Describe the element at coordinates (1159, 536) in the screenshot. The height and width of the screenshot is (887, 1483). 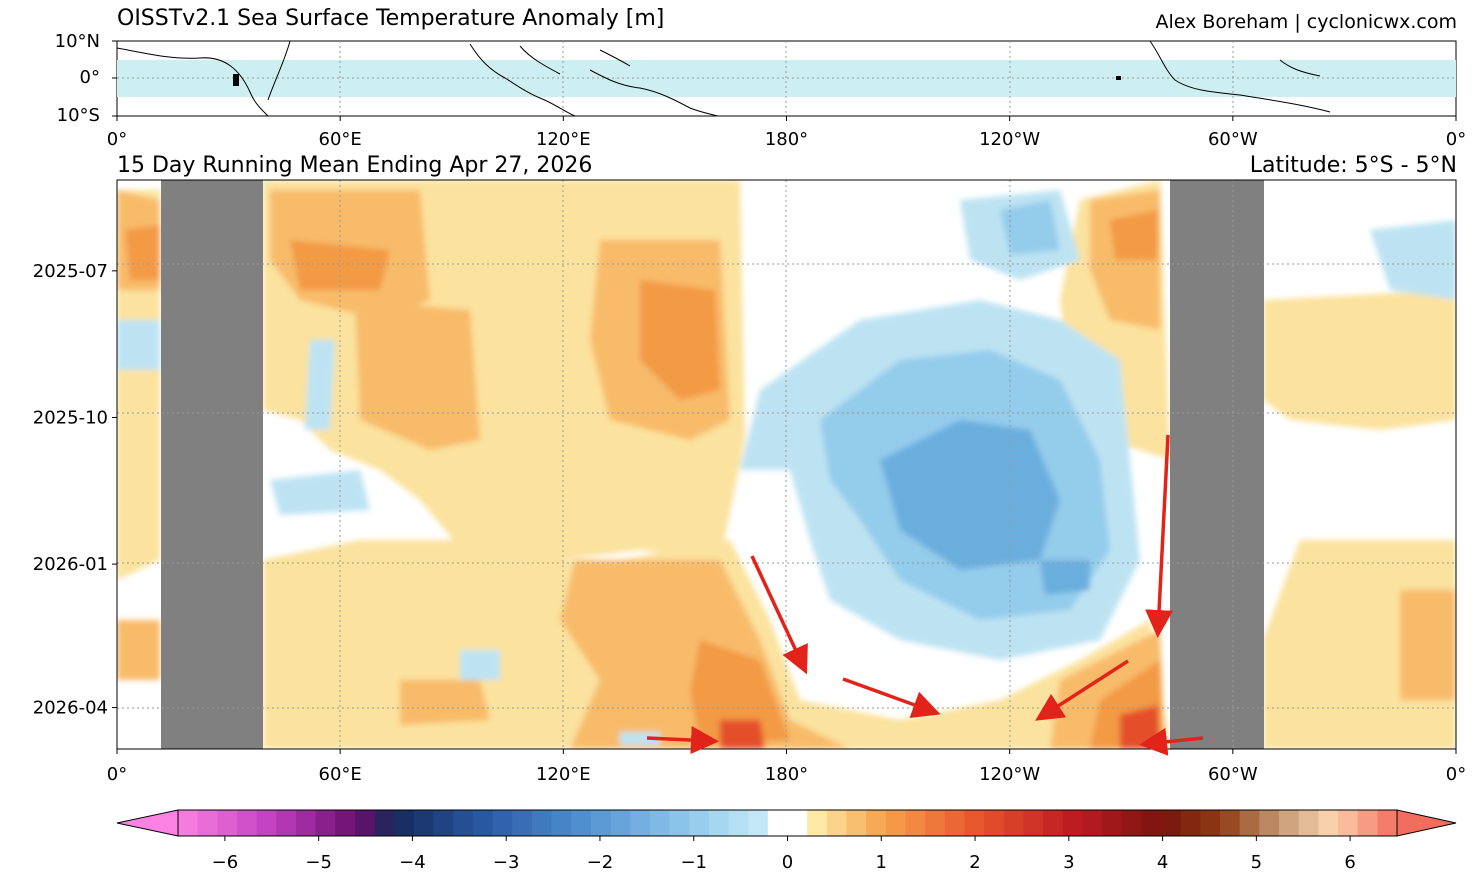
I see `arrow-coast-down` at that location.